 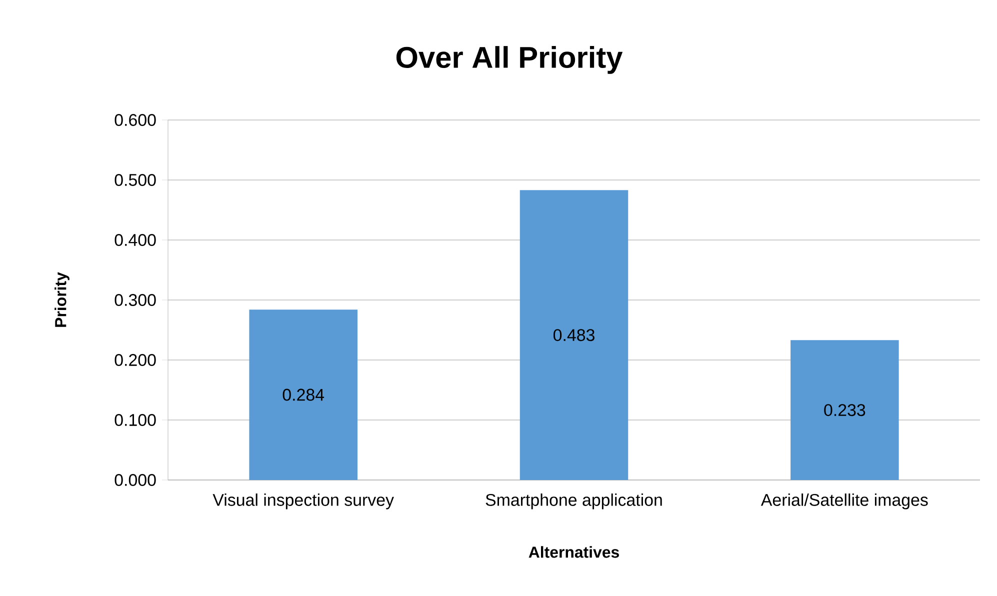 I want to click on y-tick-label: 0.500, so click(x=135, y=180).